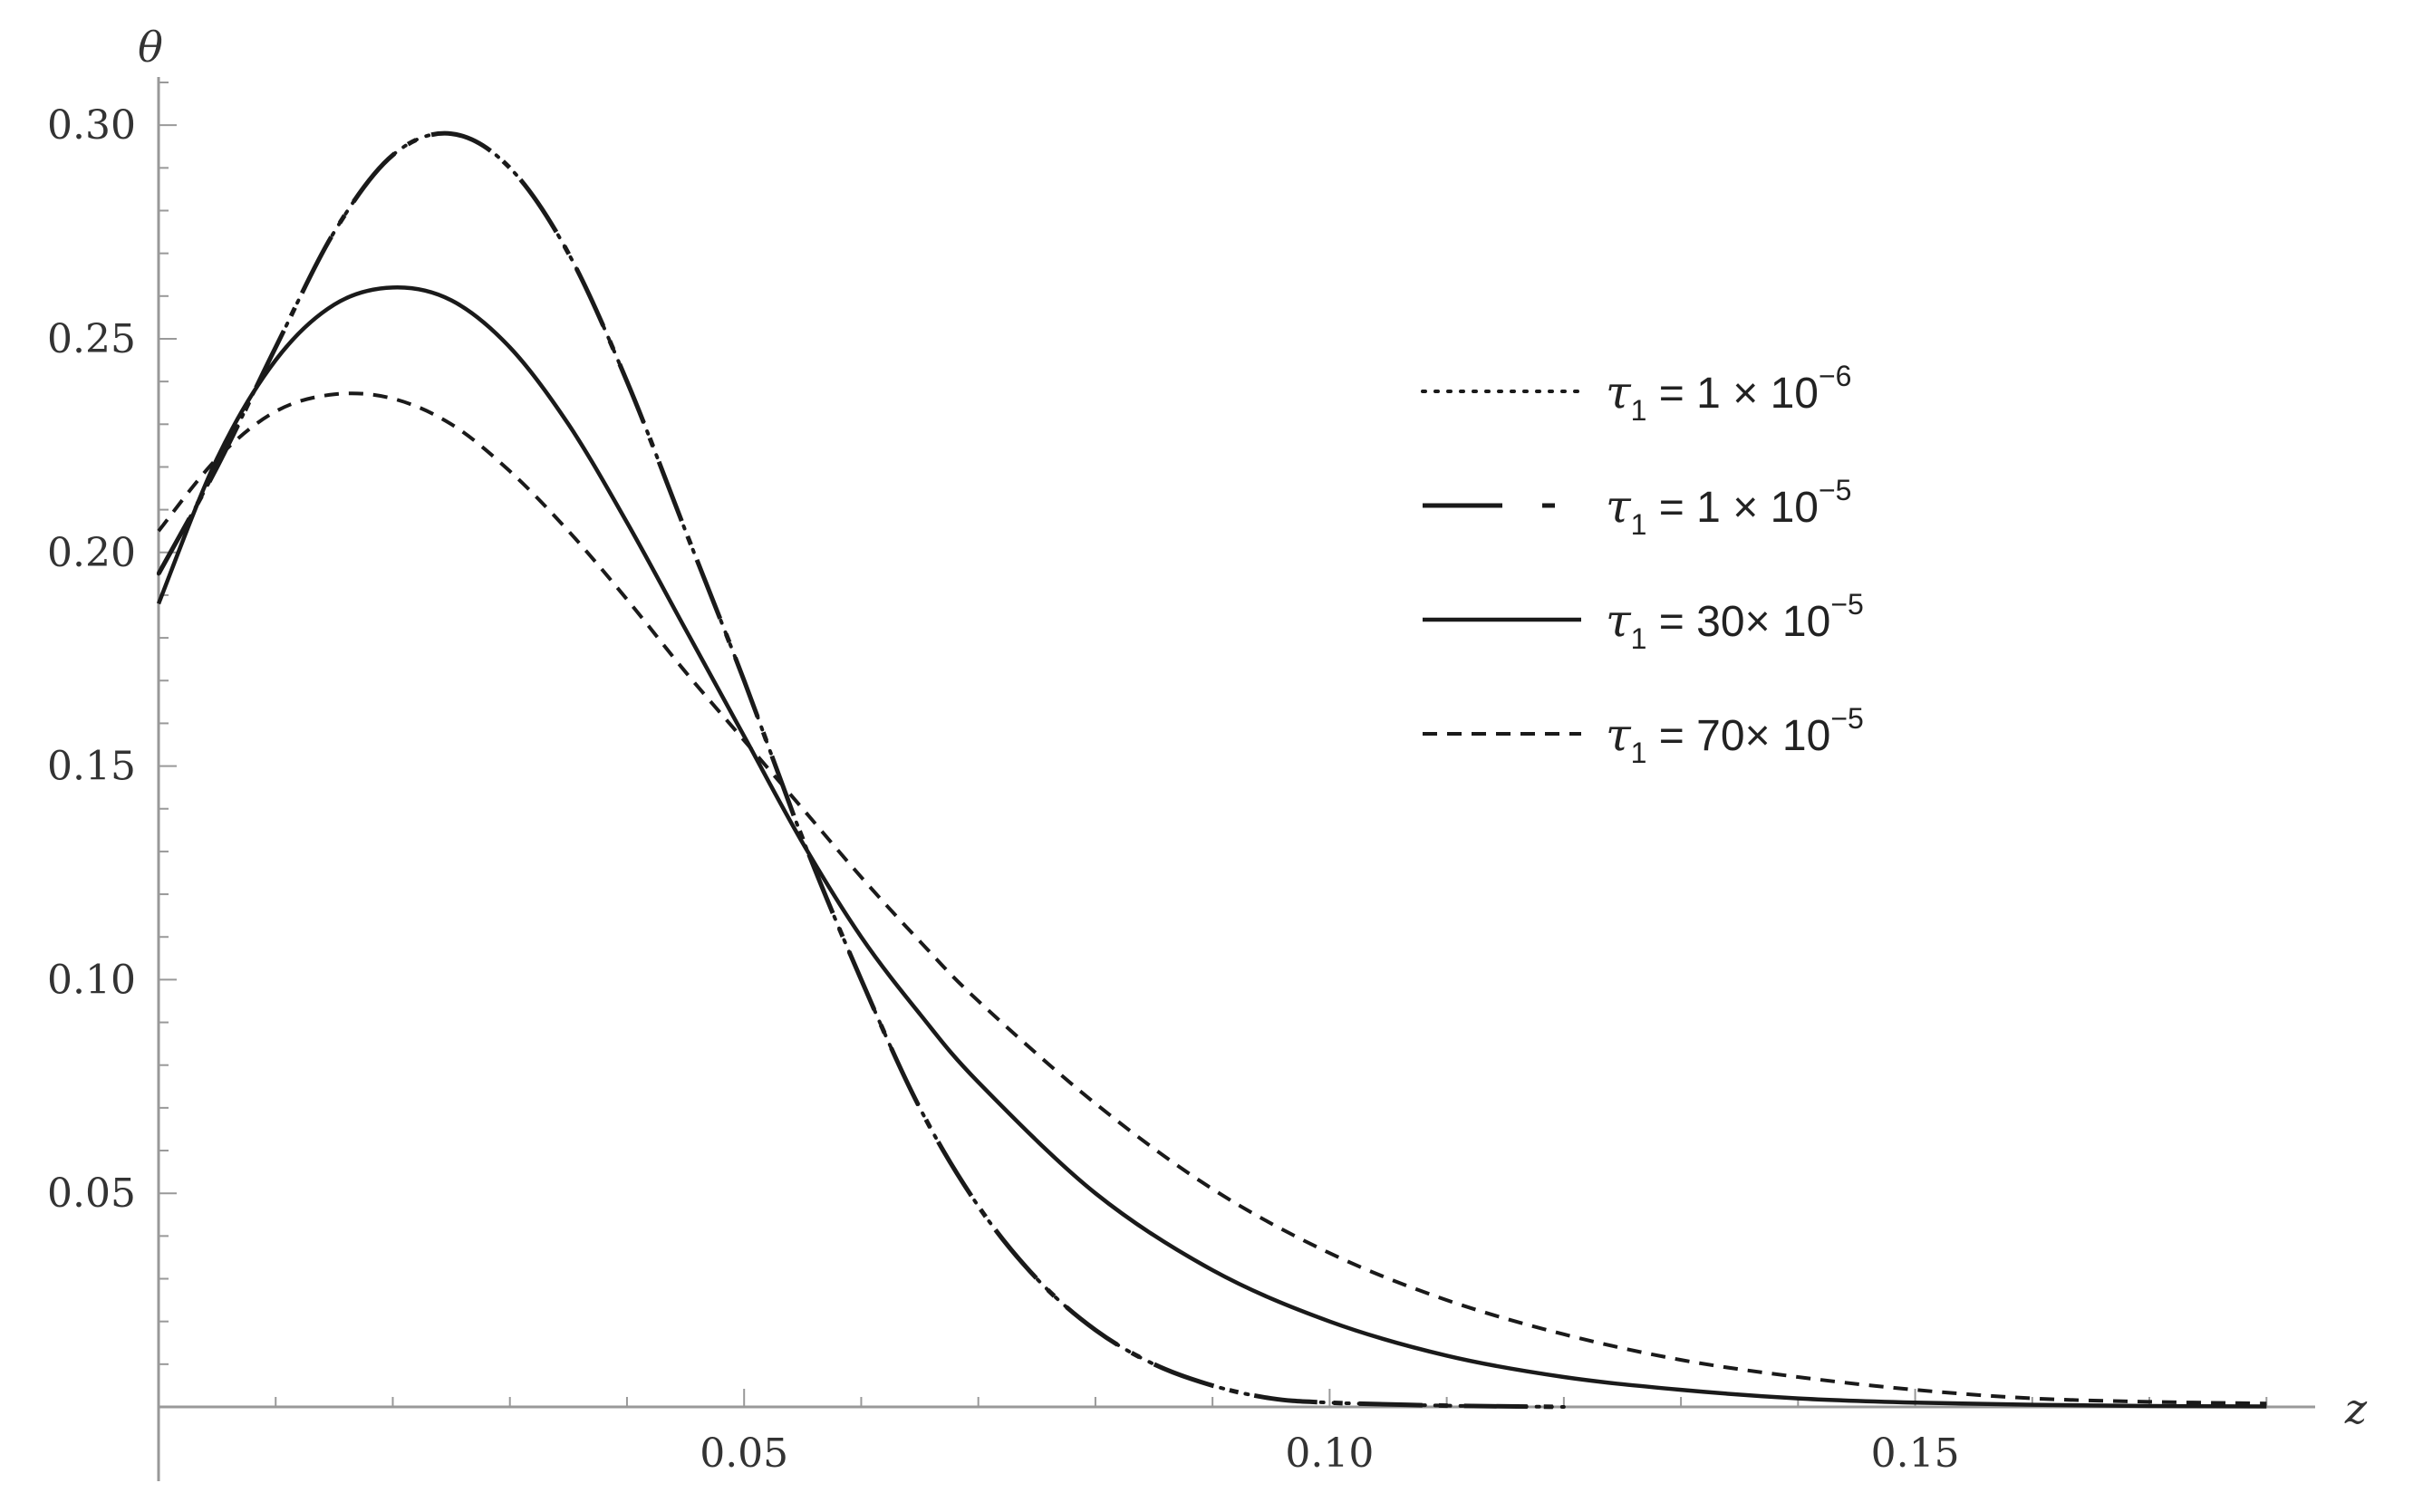  I want to click on y-tick-label: 0.30, so click(91, 125).